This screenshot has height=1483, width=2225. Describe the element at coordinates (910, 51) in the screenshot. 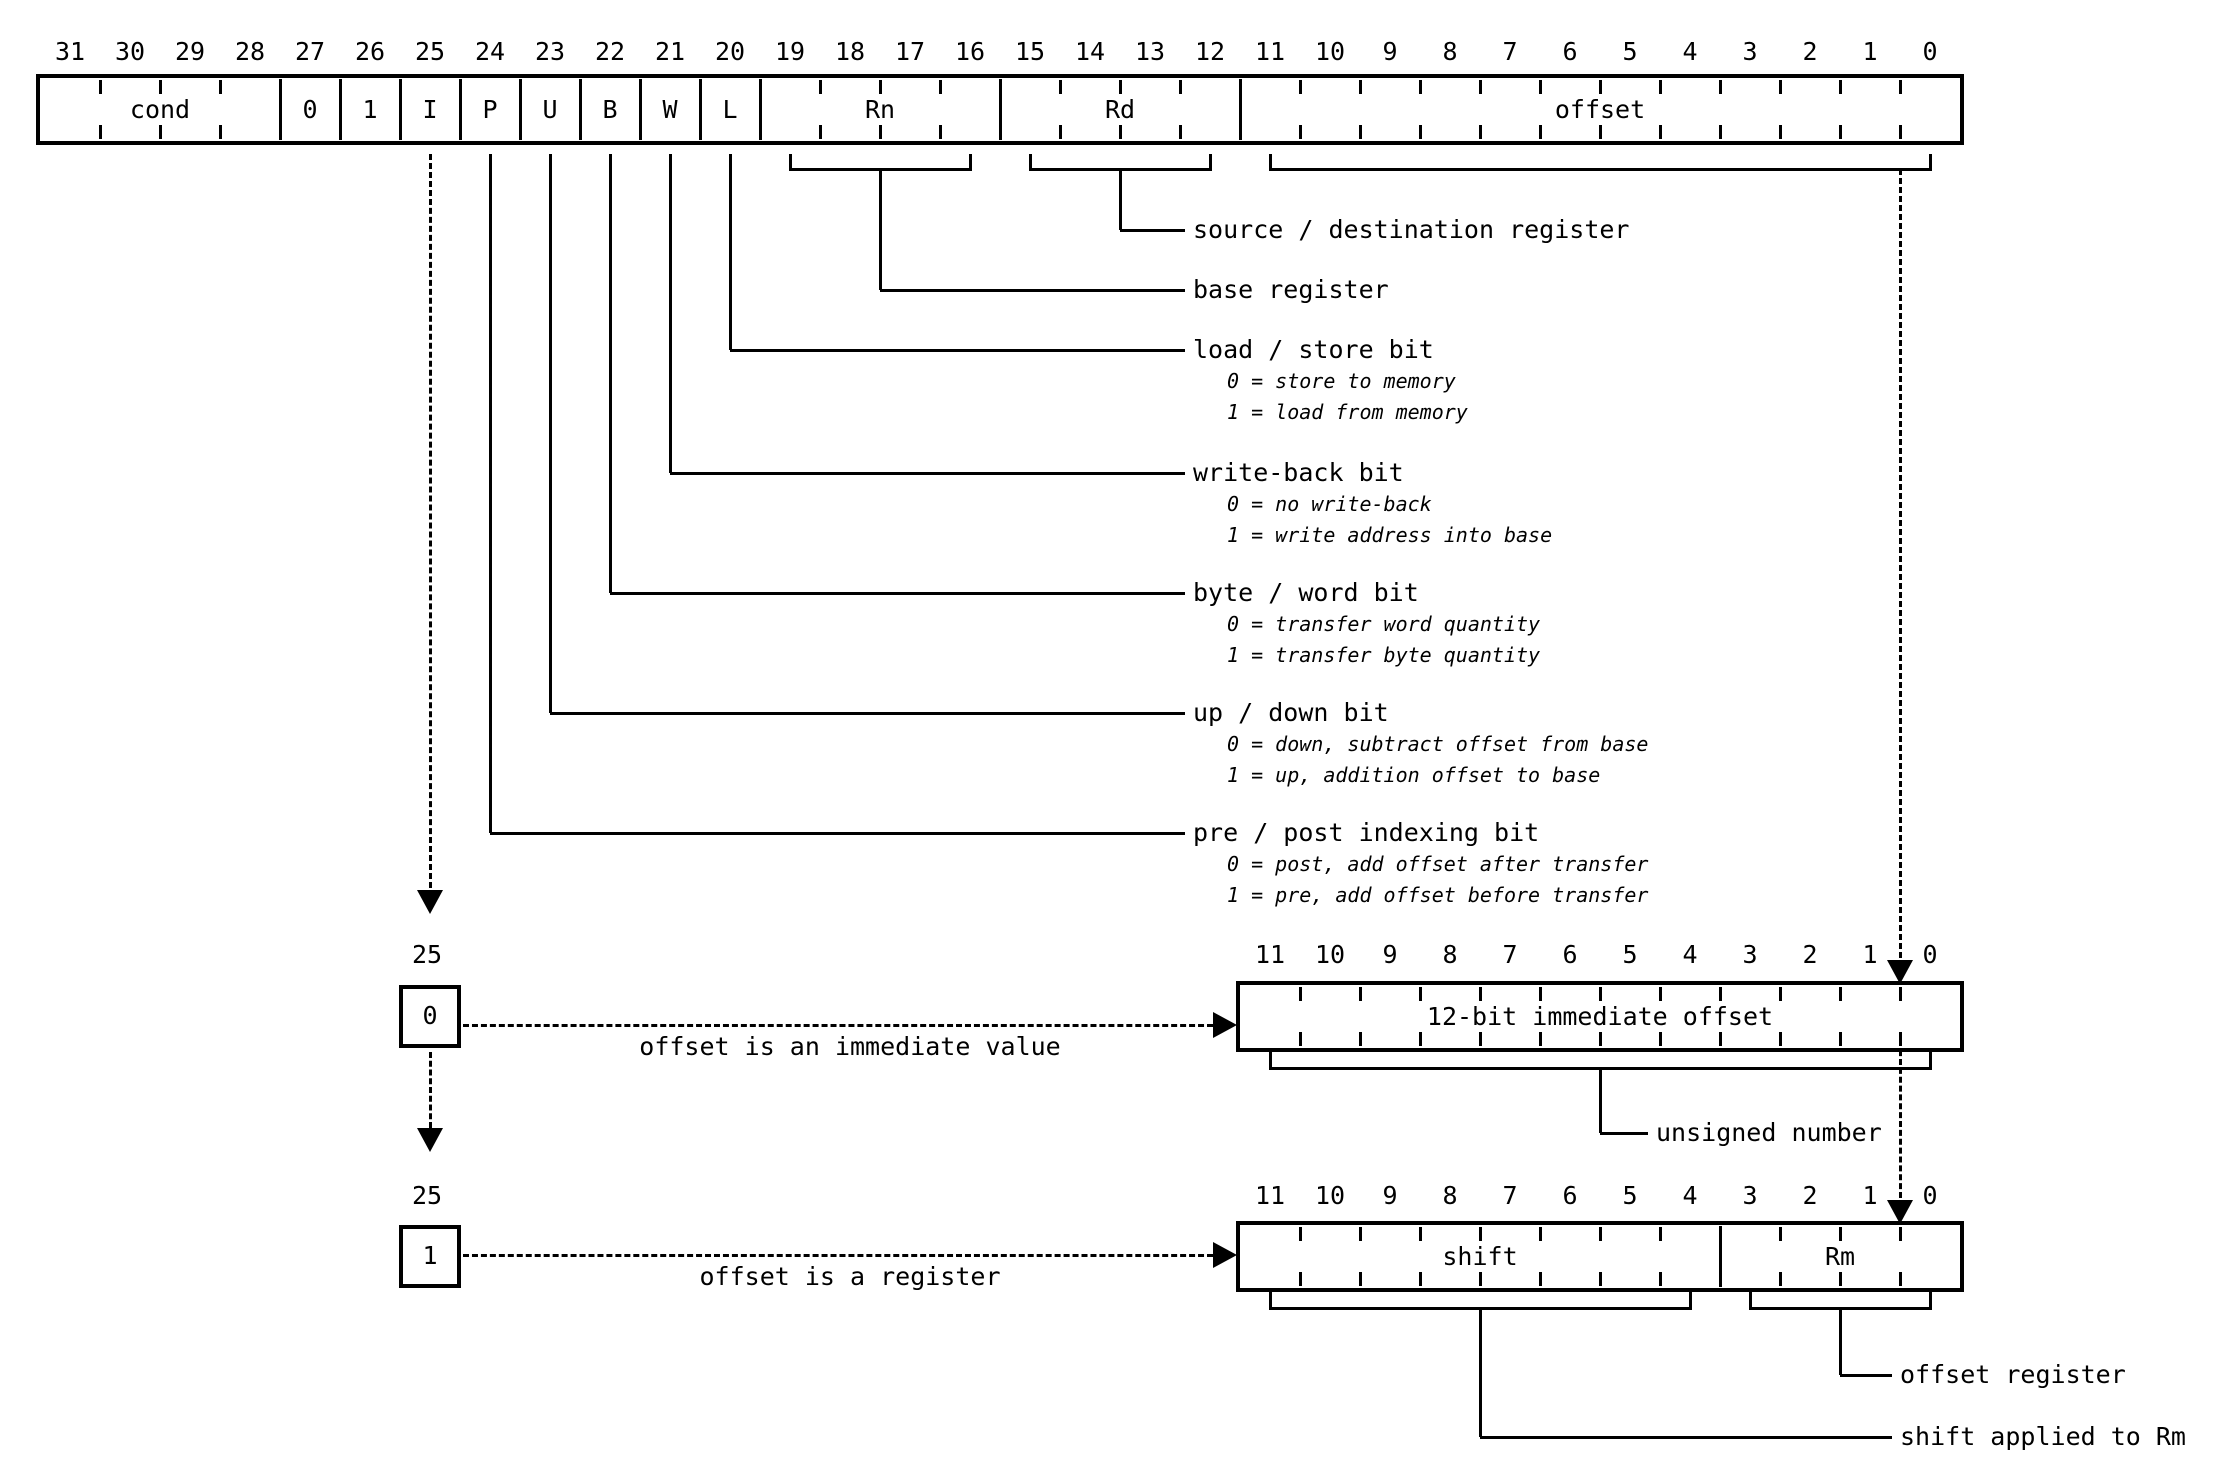

I see `instr-bit-number: 17` at that location.